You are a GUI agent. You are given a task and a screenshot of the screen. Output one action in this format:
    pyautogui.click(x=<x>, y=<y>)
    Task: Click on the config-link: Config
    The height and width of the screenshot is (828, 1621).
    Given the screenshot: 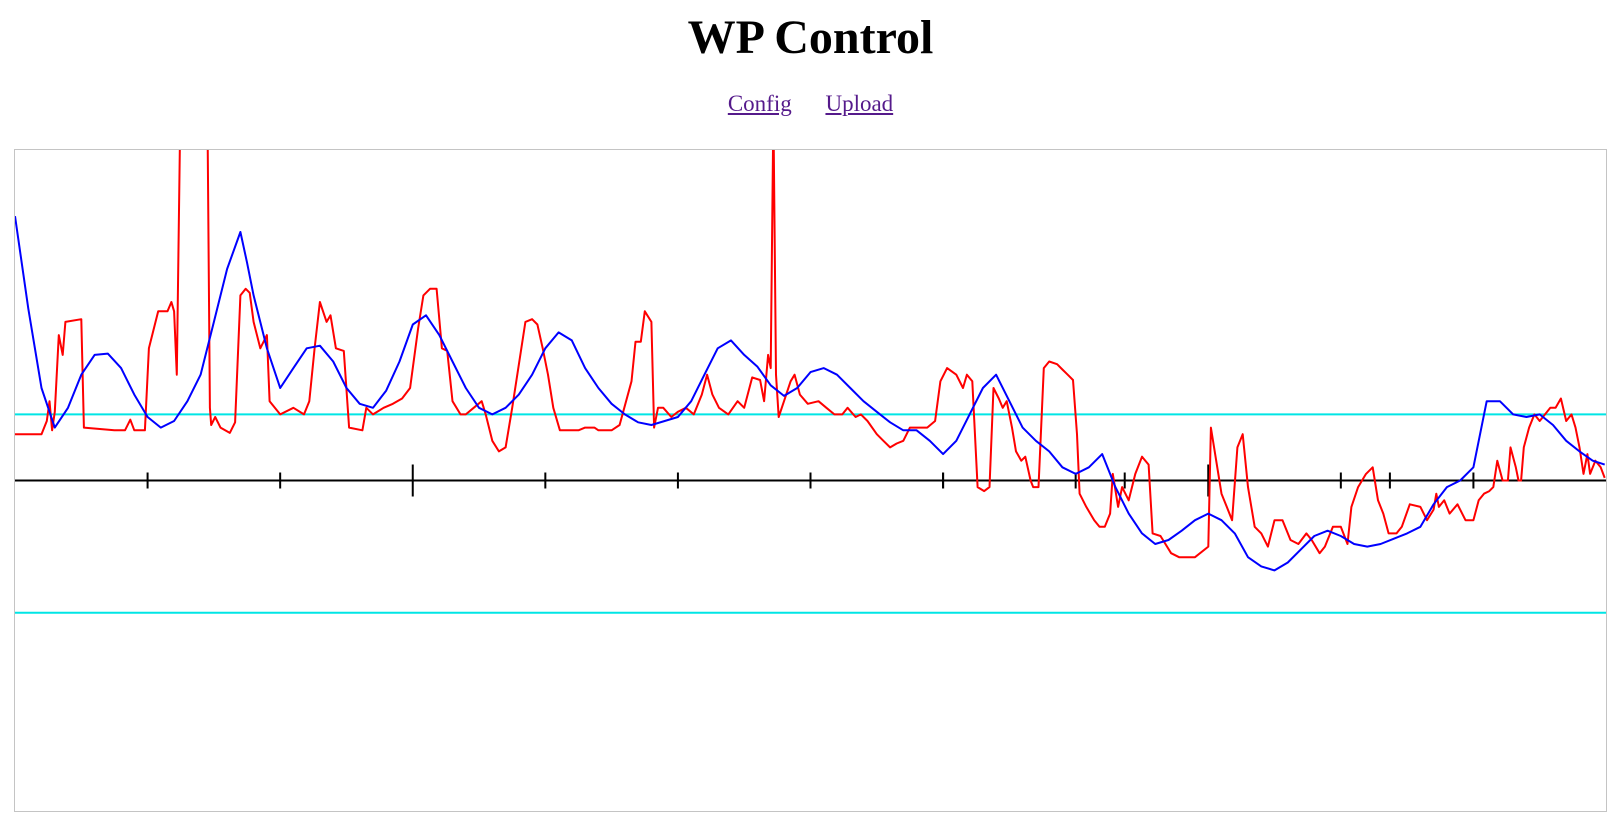 What is the action you would take?
    pyautogui.click(x=759, y=103)
    